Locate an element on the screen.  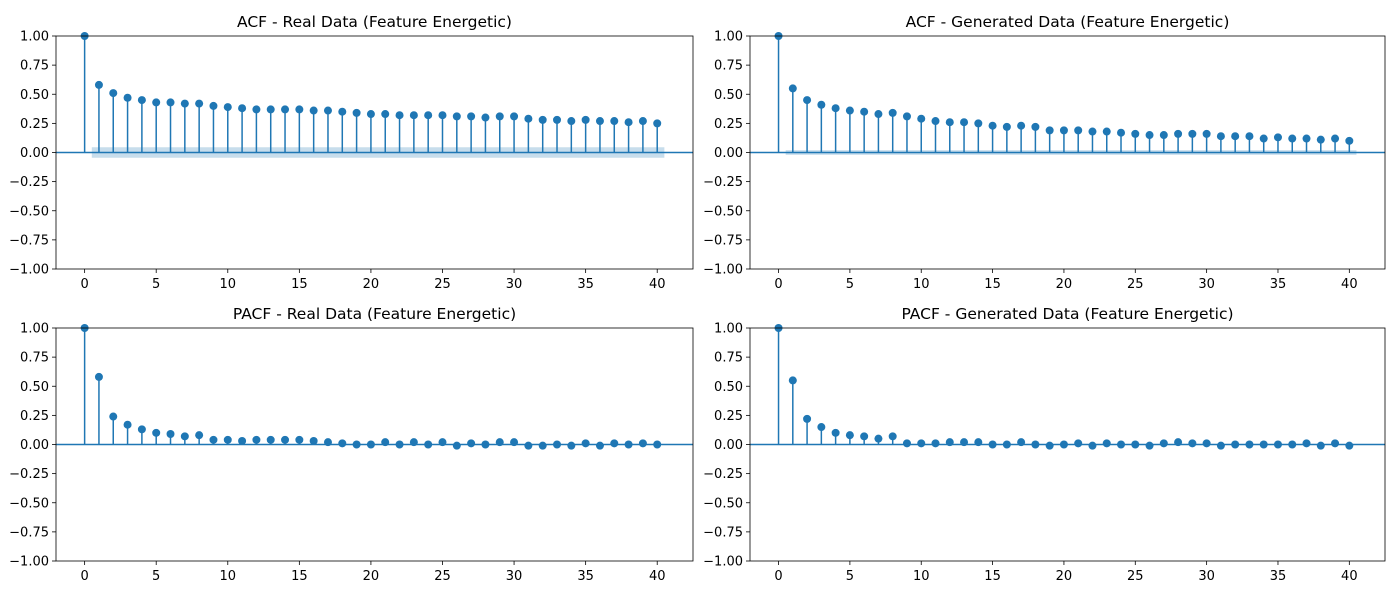
chart-title: ACF - Real Data (Feature Energetic) is located at coordinates (374, 22).